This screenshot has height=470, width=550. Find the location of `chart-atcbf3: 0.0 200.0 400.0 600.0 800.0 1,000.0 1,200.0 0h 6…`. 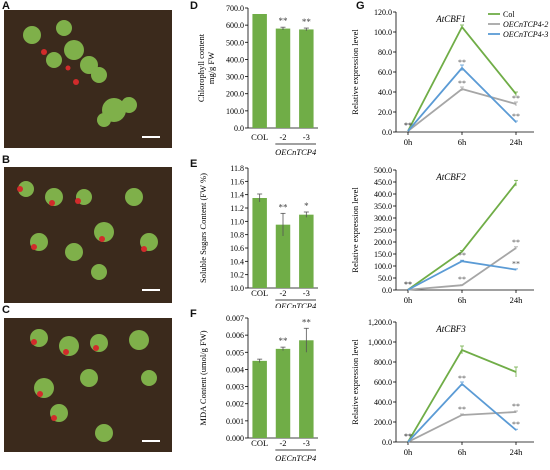

chart-atcbf3: 0.0 200.0 400.0 600.0 800.0 1,000.0 1,200.0 0h 6… is located at coordinates (442, 387).